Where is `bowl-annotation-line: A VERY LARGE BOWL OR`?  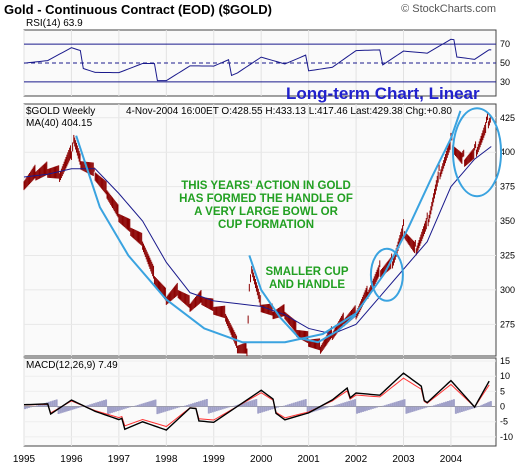 bowl-annotation-line: A VERY LARGE BOWL OR is located at coordinates (266, 212).